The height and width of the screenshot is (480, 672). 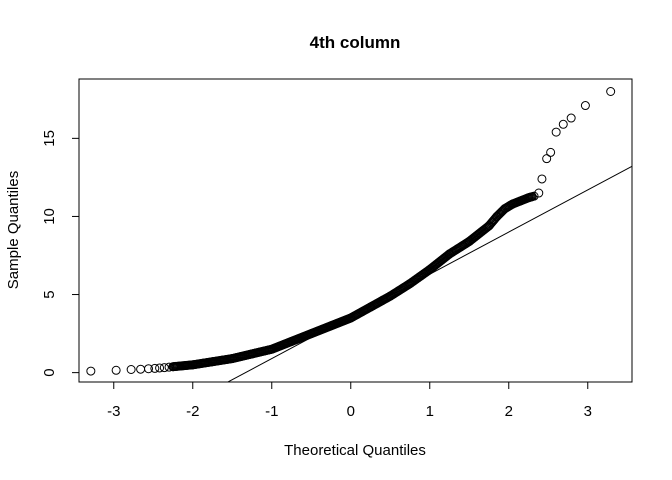 I want to click on y-tick-label: 15, so click(x=49, y=138).